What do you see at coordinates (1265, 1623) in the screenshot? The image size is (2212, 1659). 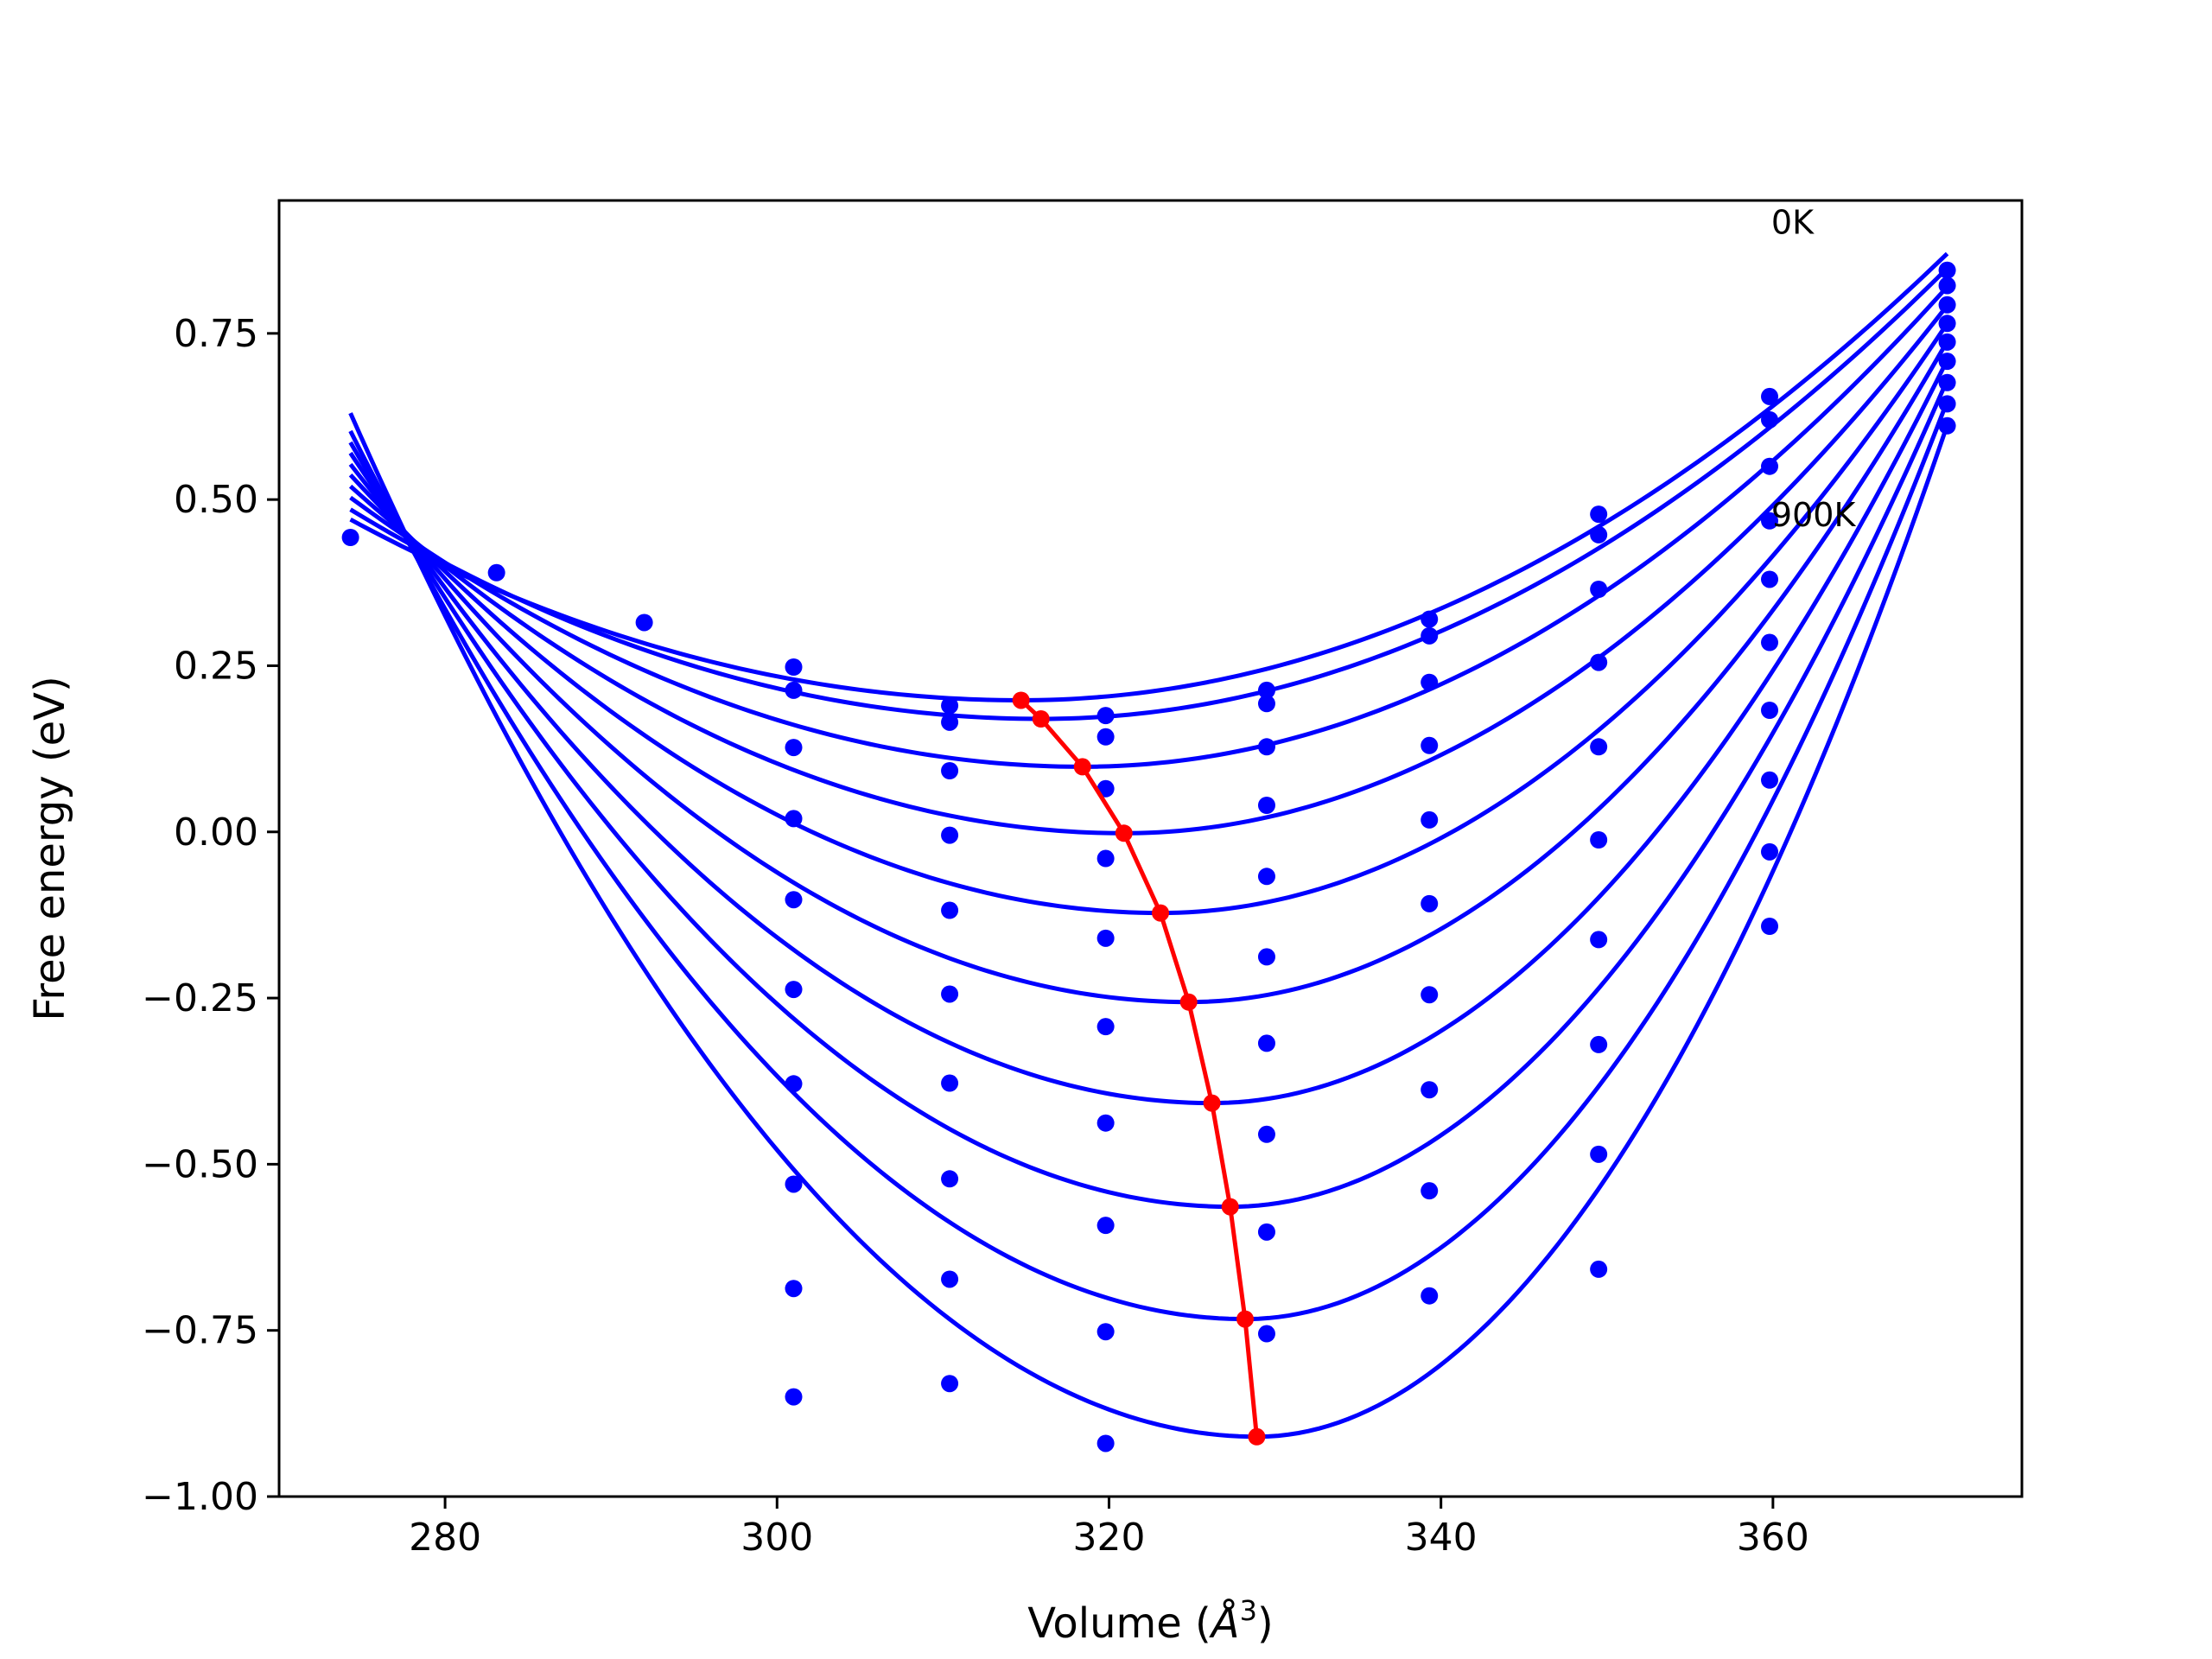 I see `x-axis-label-close: )` at bounding box center [1265, 1623].